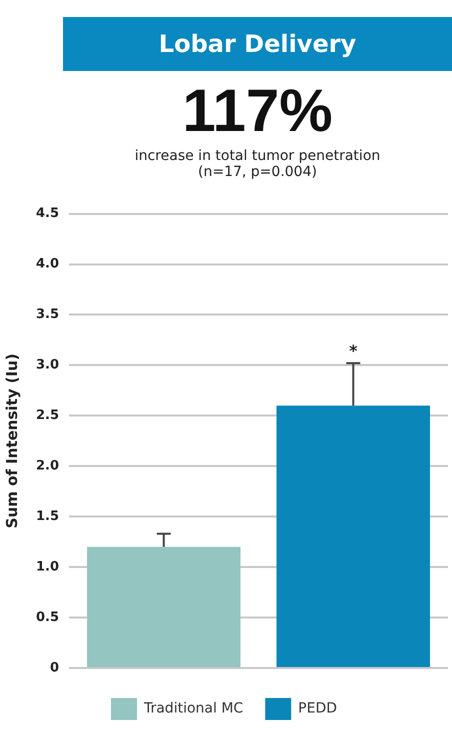 The image size is (452, 744). What do you see at coordinates (55, 668) in the screenshot?
I see `y-tick-label: 0` at bounding box center [55, 668].